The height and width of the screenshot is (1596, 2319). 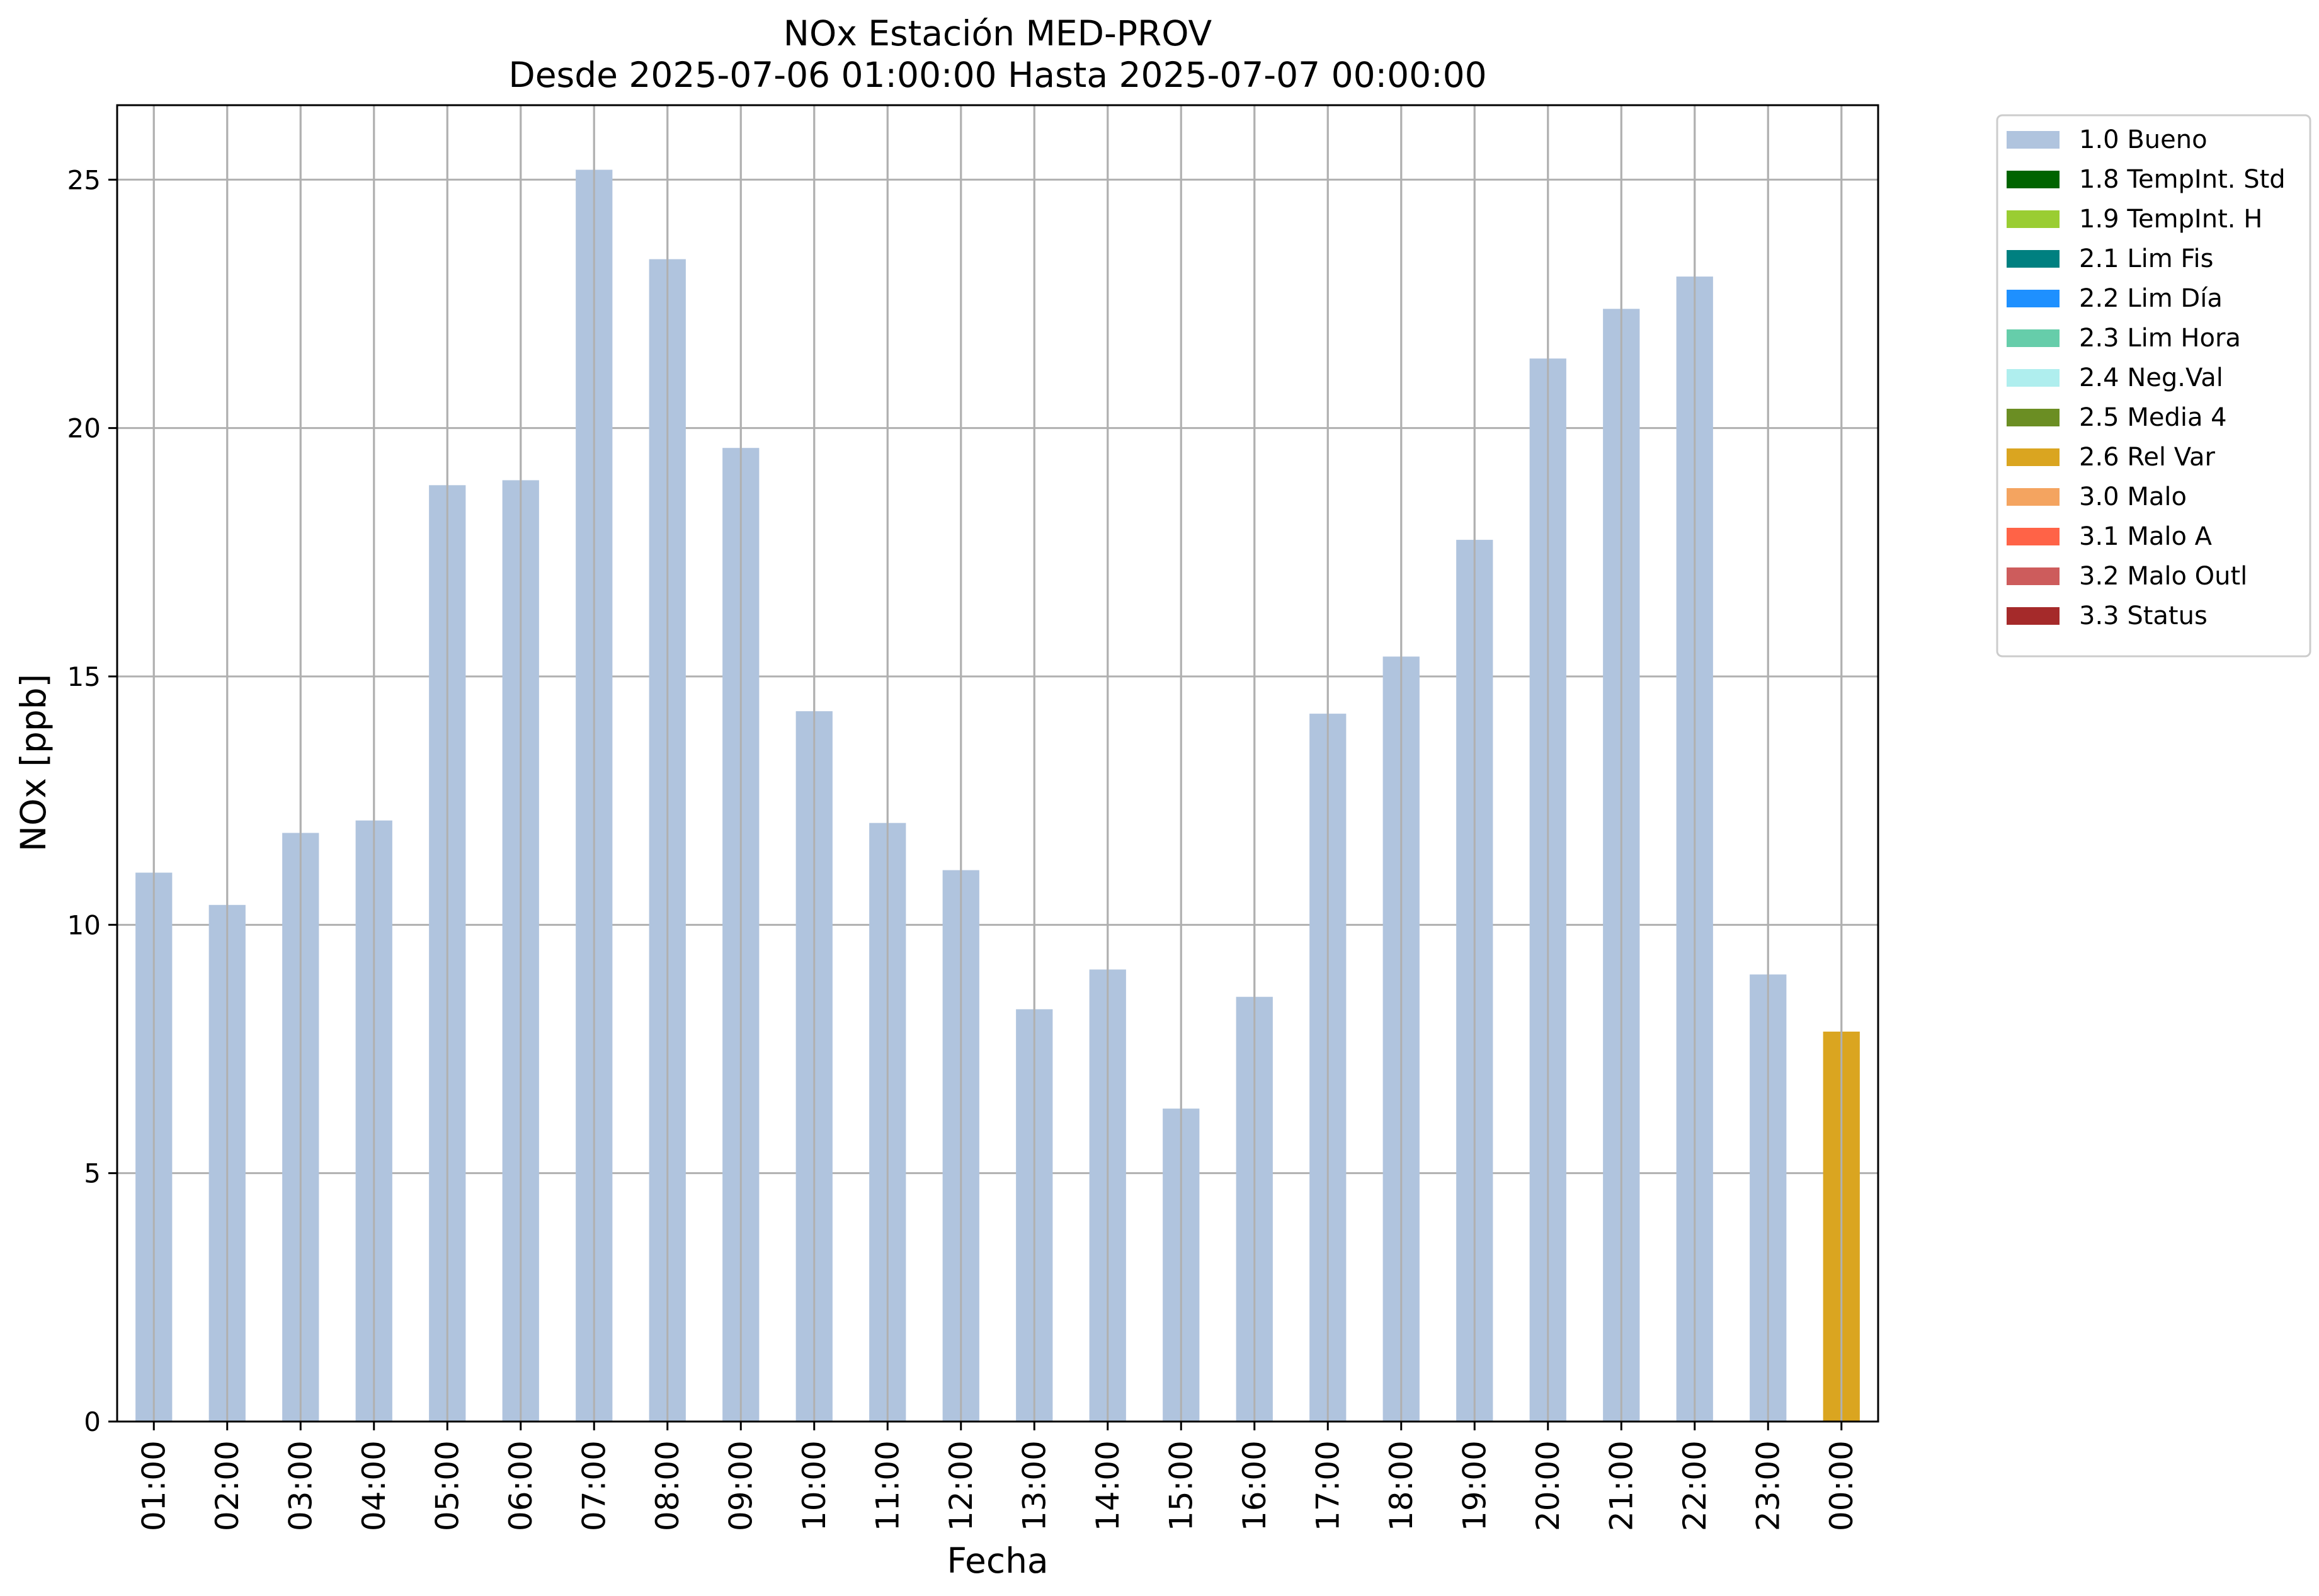 What do you see at coordinates (447, 1485) in the screenshot?
I see `x-tick-label: 05:00` at bounding box center [447, 1485].